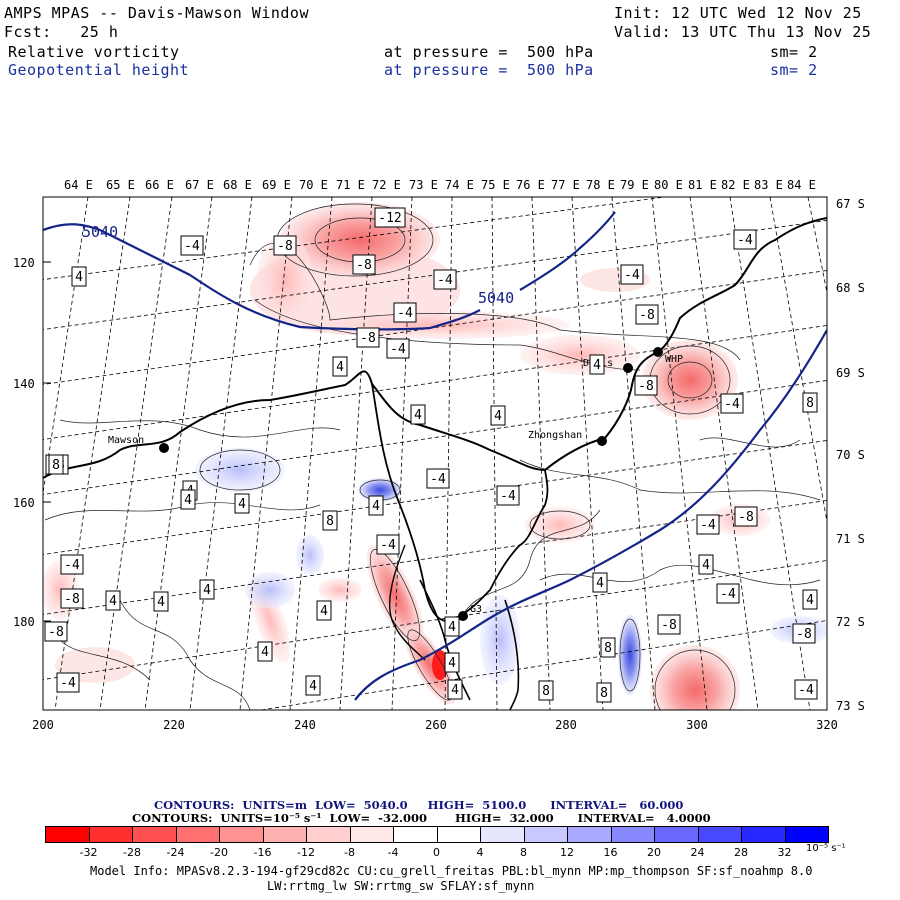 This screenshot has width=900, height=900. I want to click on colorbar-tick-label: -20, so click(219, 852).